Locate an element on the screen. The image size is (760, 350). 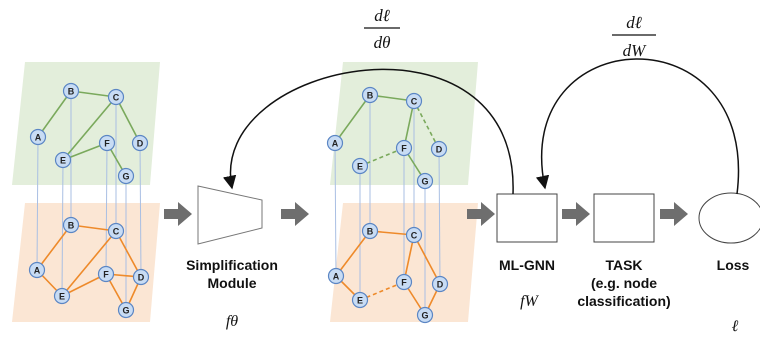
gradient-w-arrow is located at coordinates (637, 126).